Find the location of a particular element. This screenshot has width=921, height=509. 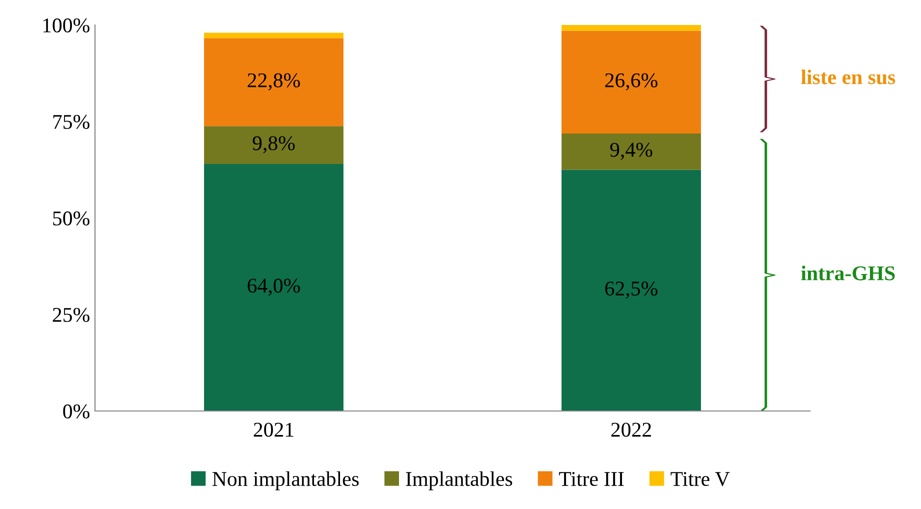

legend-label: Implantables is located at coordinates (459, 480).